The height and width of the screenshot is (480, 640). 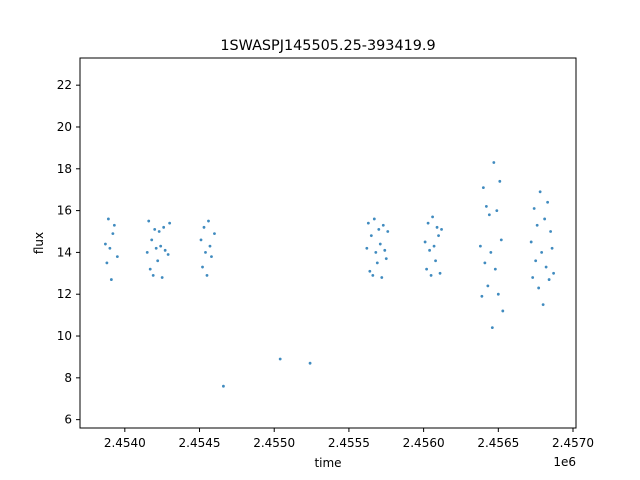 What do you see at coordinates (200, 443) in the screenshot?
I see `x-tick-label: 2.4545` at bounding box center [200, 443].